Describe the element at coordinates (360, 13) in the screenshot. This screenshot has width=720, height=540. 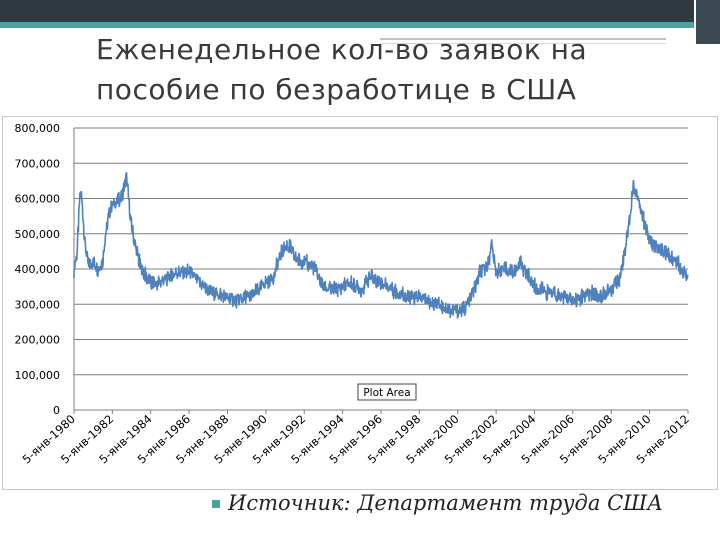
I see `header-band` at that location.